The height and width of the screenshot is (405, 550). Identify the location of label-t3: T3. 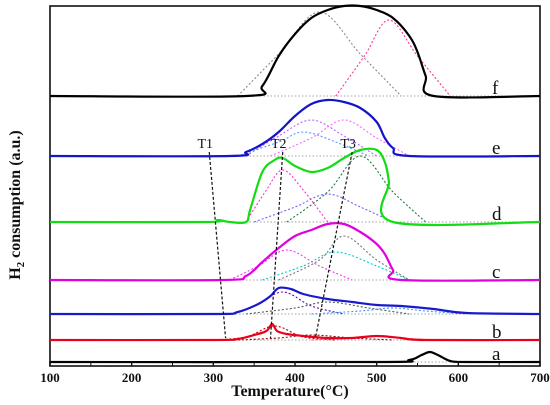
(348, 144).